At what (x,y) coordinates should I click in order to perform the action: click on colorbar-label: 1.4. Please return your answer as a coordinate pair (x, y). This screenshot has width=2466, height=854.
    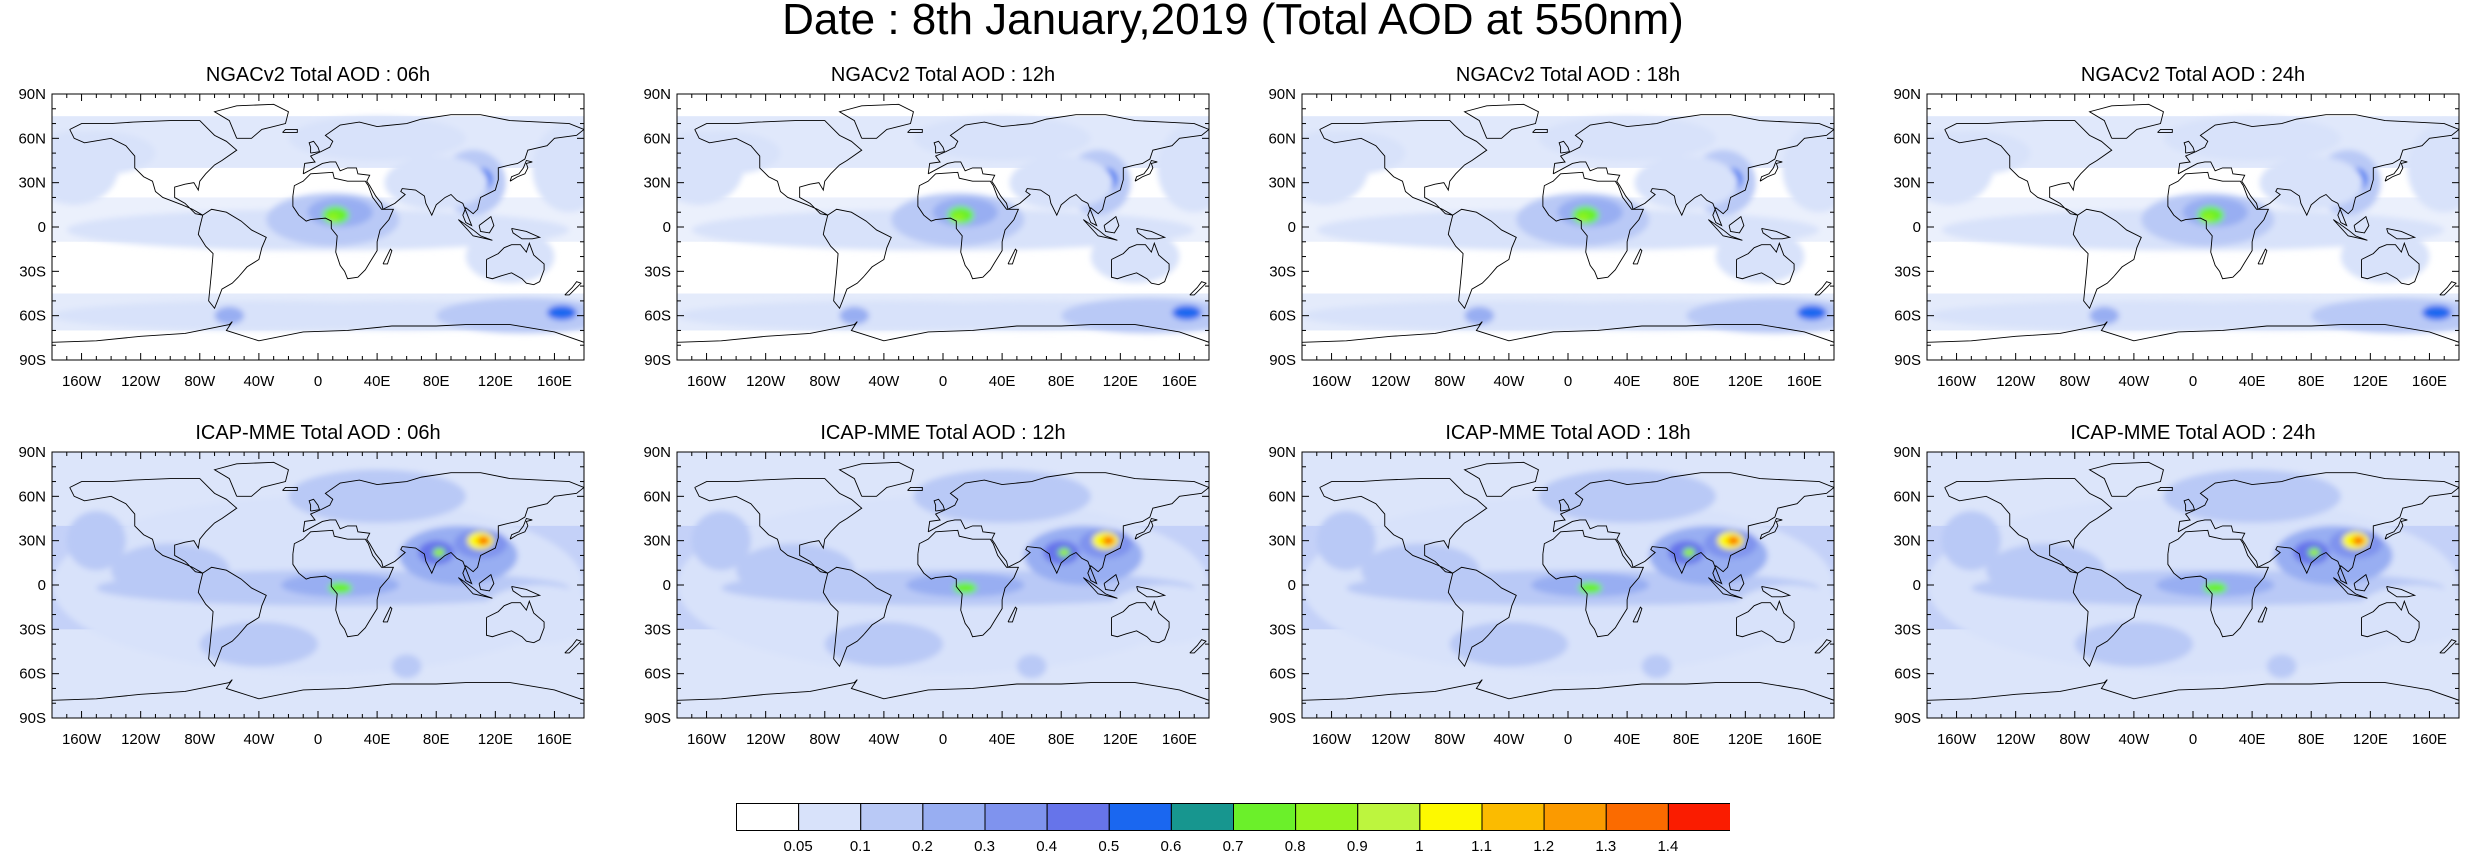
    Looking at the image, I should click on (1667, 846).